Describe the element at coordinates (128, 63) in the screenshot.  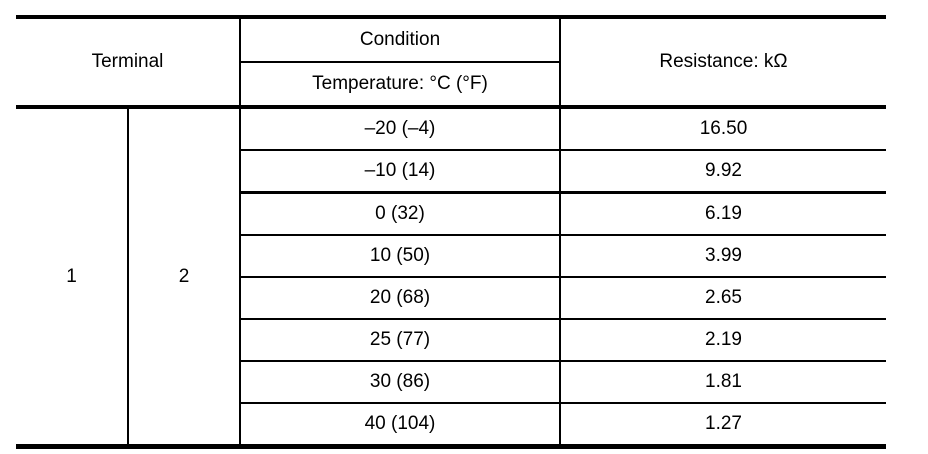
I see `header-terminal: Terminal` at that location.